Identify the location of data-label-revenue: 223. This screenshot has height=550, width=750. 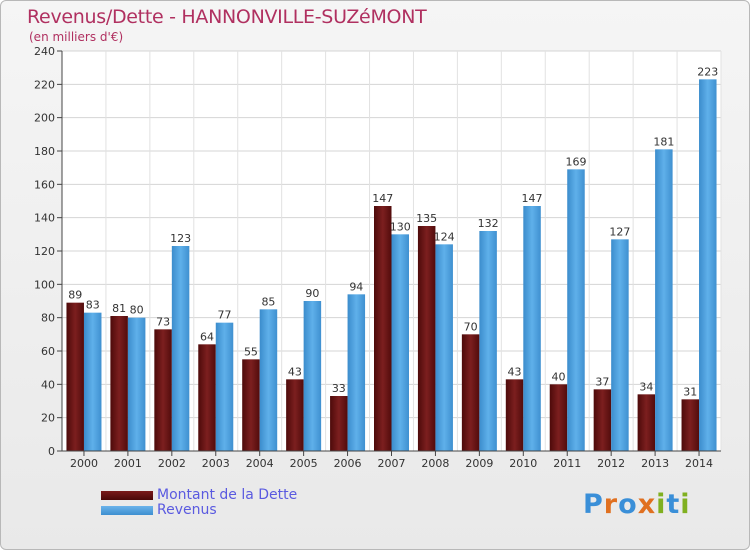
(707, 71).